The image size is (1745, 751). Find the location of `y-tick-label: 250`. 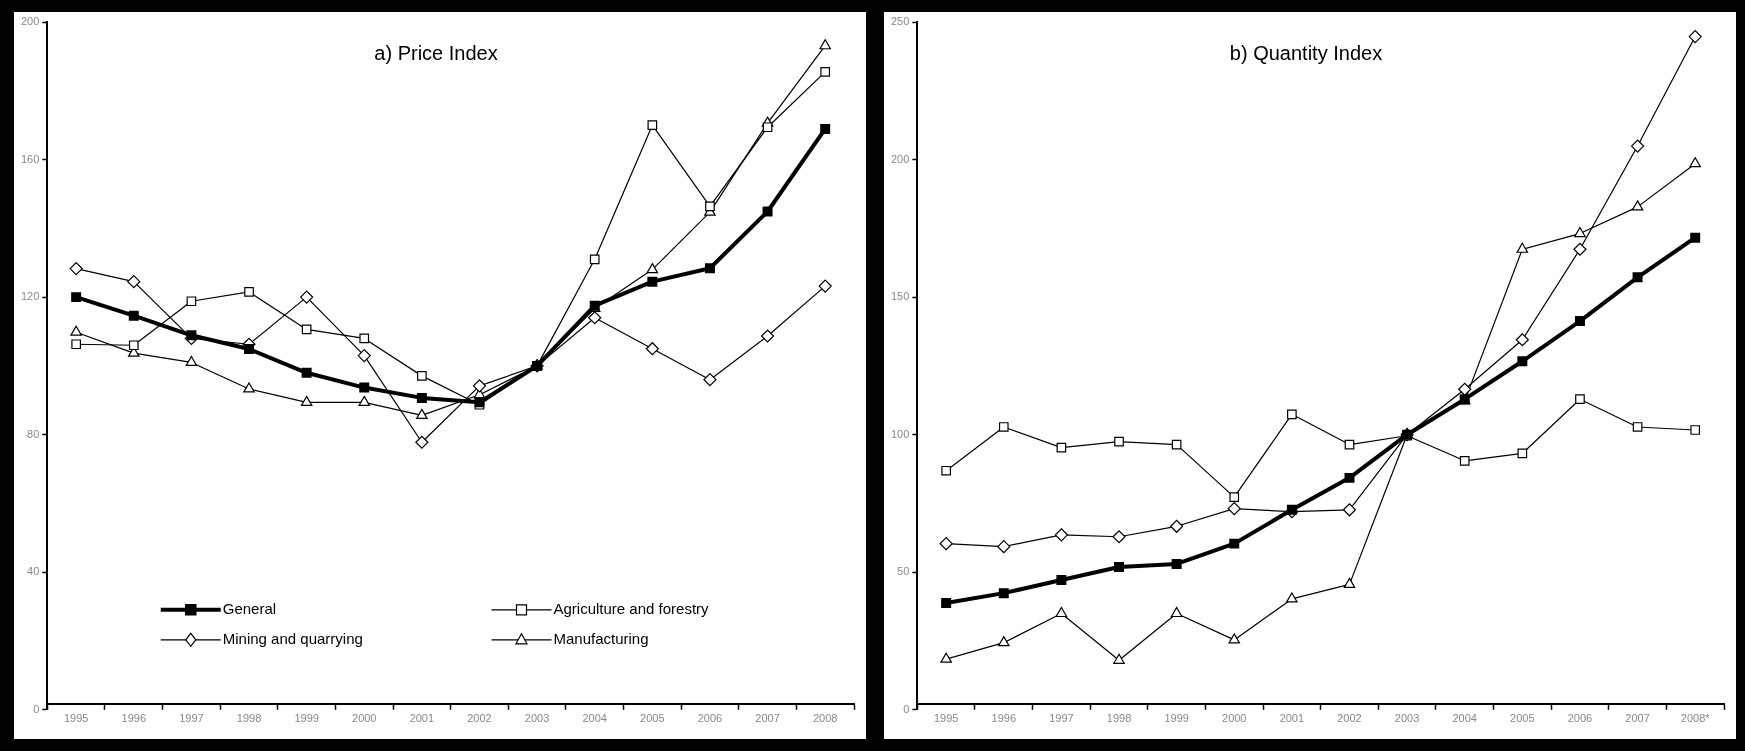

y-tick-label: 250 is located at coordinates (900, 21).